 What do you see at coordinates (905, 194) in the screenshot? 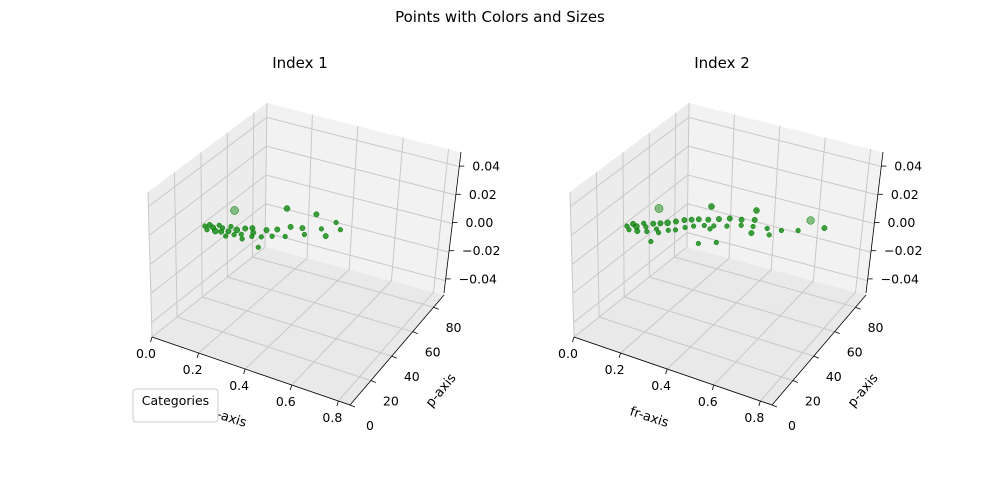
I see `z-tick-label: 0.02` at bounding box center [905, 194].